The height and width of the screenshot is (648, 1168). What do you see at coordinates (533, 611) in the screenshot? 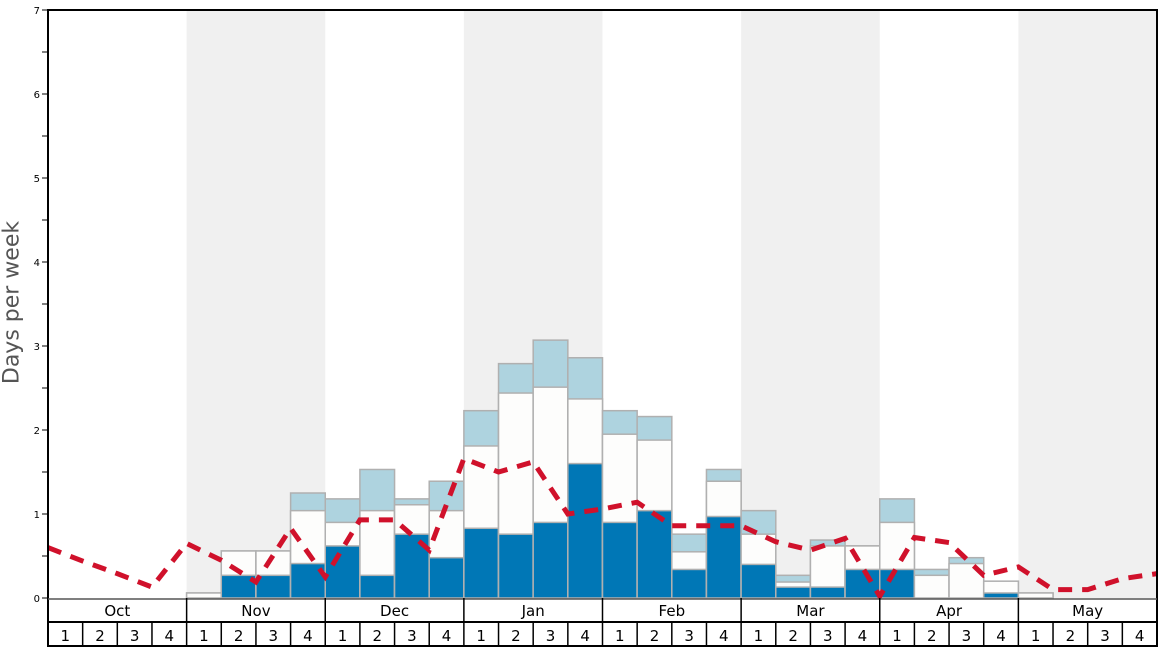
I see `month-label: Jan` at bounding box center [533, 611].